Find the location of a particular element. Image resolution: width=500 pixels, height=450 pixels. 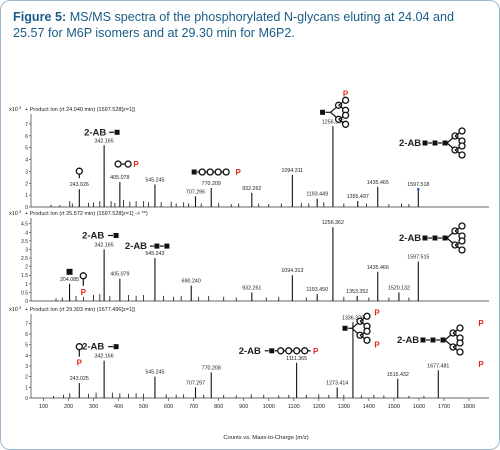

peak-label: 932.261 is located at coordinates (251, 288).